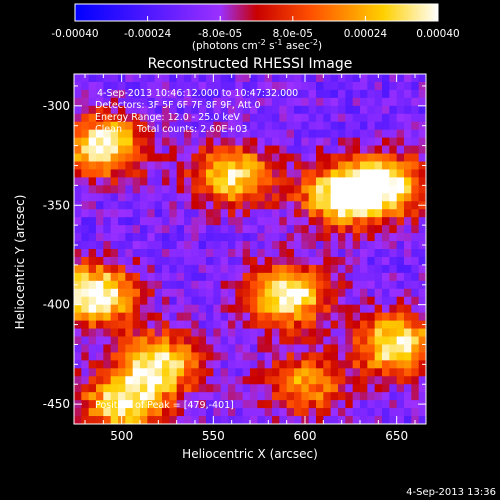 The width and height of the screenshot is (500, 500). I want to click on colorbar-units: (photons cm-2 s-1 asec-2), so click(257, 45).